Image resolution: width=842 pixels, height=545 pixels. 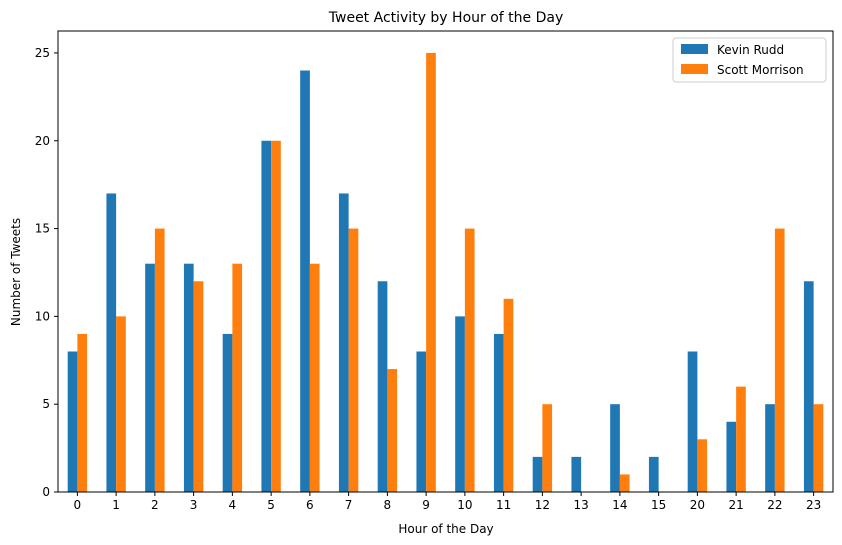 What do you see at coordinates (445, 18) in the screenshot?
I see `chart-title: Tweet Activity by Hour of the Day` at bounding box center [445, 18].